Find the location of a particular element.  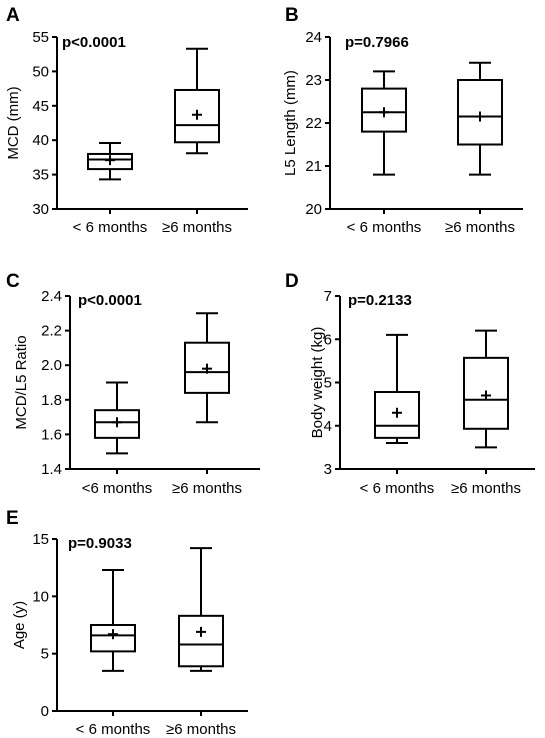

y-tick-label: 7 is located at coordinates (328, 296).